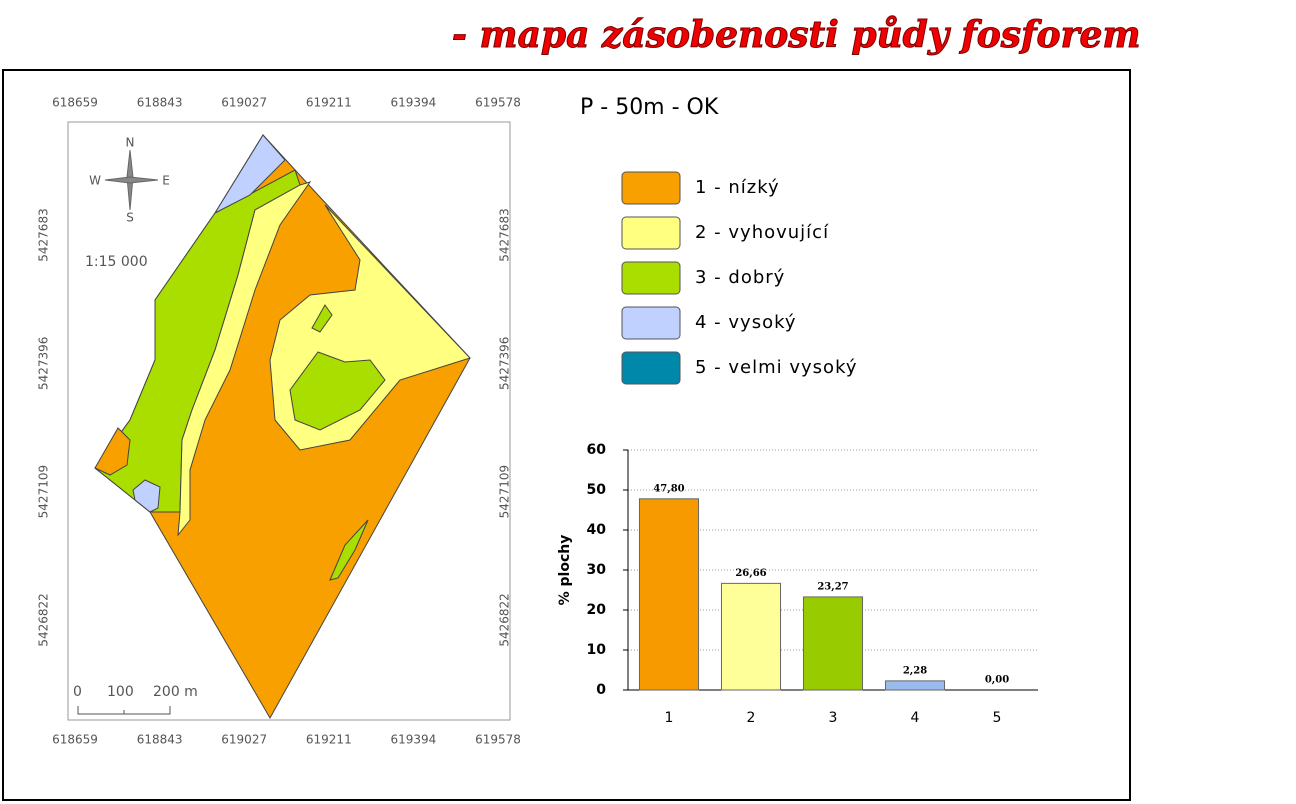 This screenshot has height=804, width=1296. What do you see at coordinates (762, 232) in the screenshot?
I see `legend-label: 2 - vyhovující` at bounding box center [762, 232].